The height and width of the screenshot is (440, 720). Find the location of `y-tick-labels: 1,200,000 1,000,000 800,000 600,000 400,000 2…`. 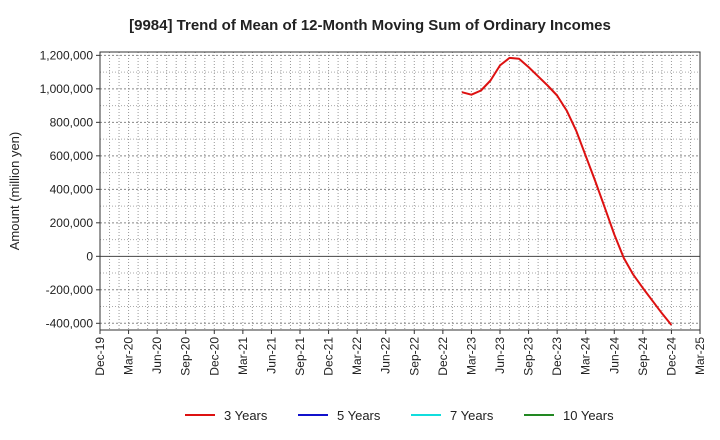

y-tick-labels: 1,200,000 1,000,000 800,000 600,000 400,000 2… is located at coordinates (70, 189).